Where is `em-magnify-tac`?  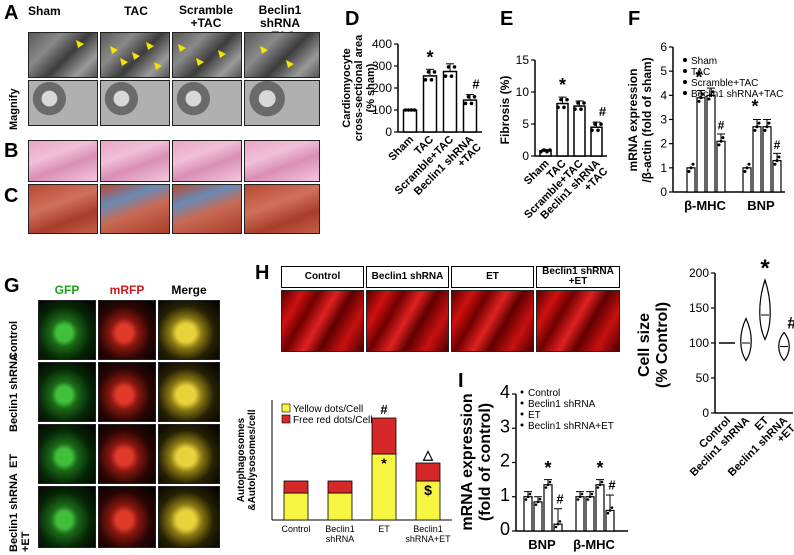 em-magnify-tac is located at coordinates (135, 103).